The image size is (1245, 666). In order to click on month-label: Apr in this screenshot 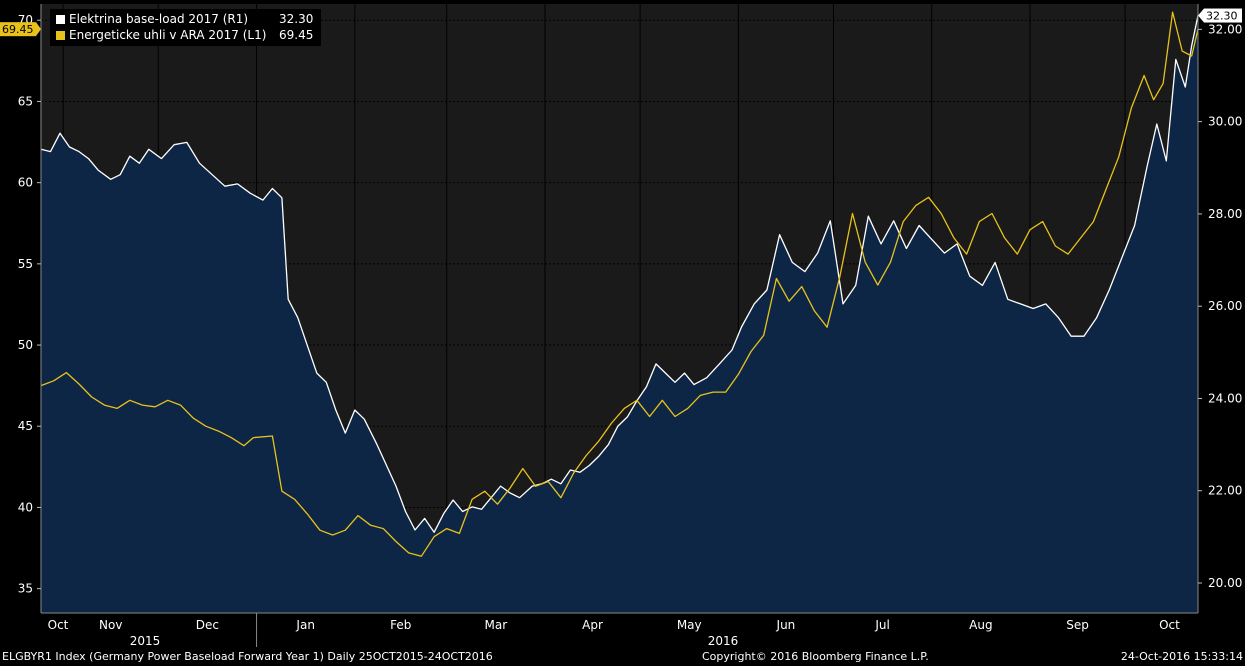, I will do `click(592, 625)`.